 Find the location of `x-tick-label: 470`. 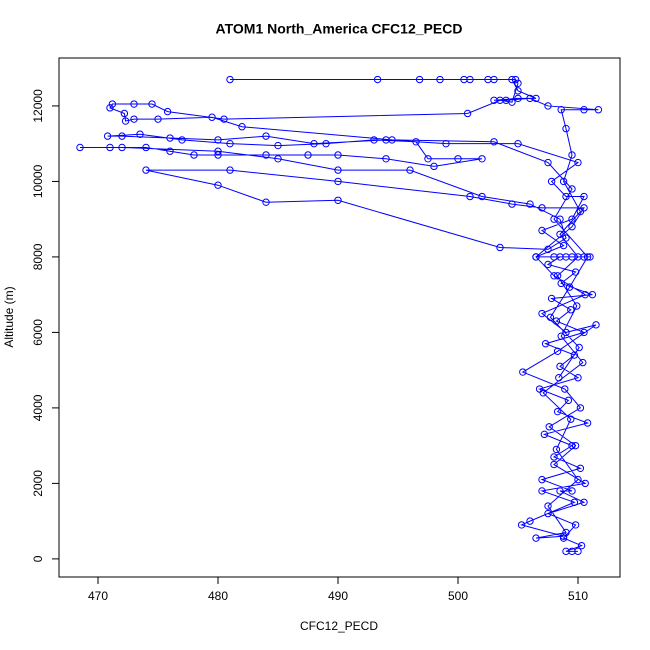

x-tick-label: 470 is located at coordinates (98, 596).